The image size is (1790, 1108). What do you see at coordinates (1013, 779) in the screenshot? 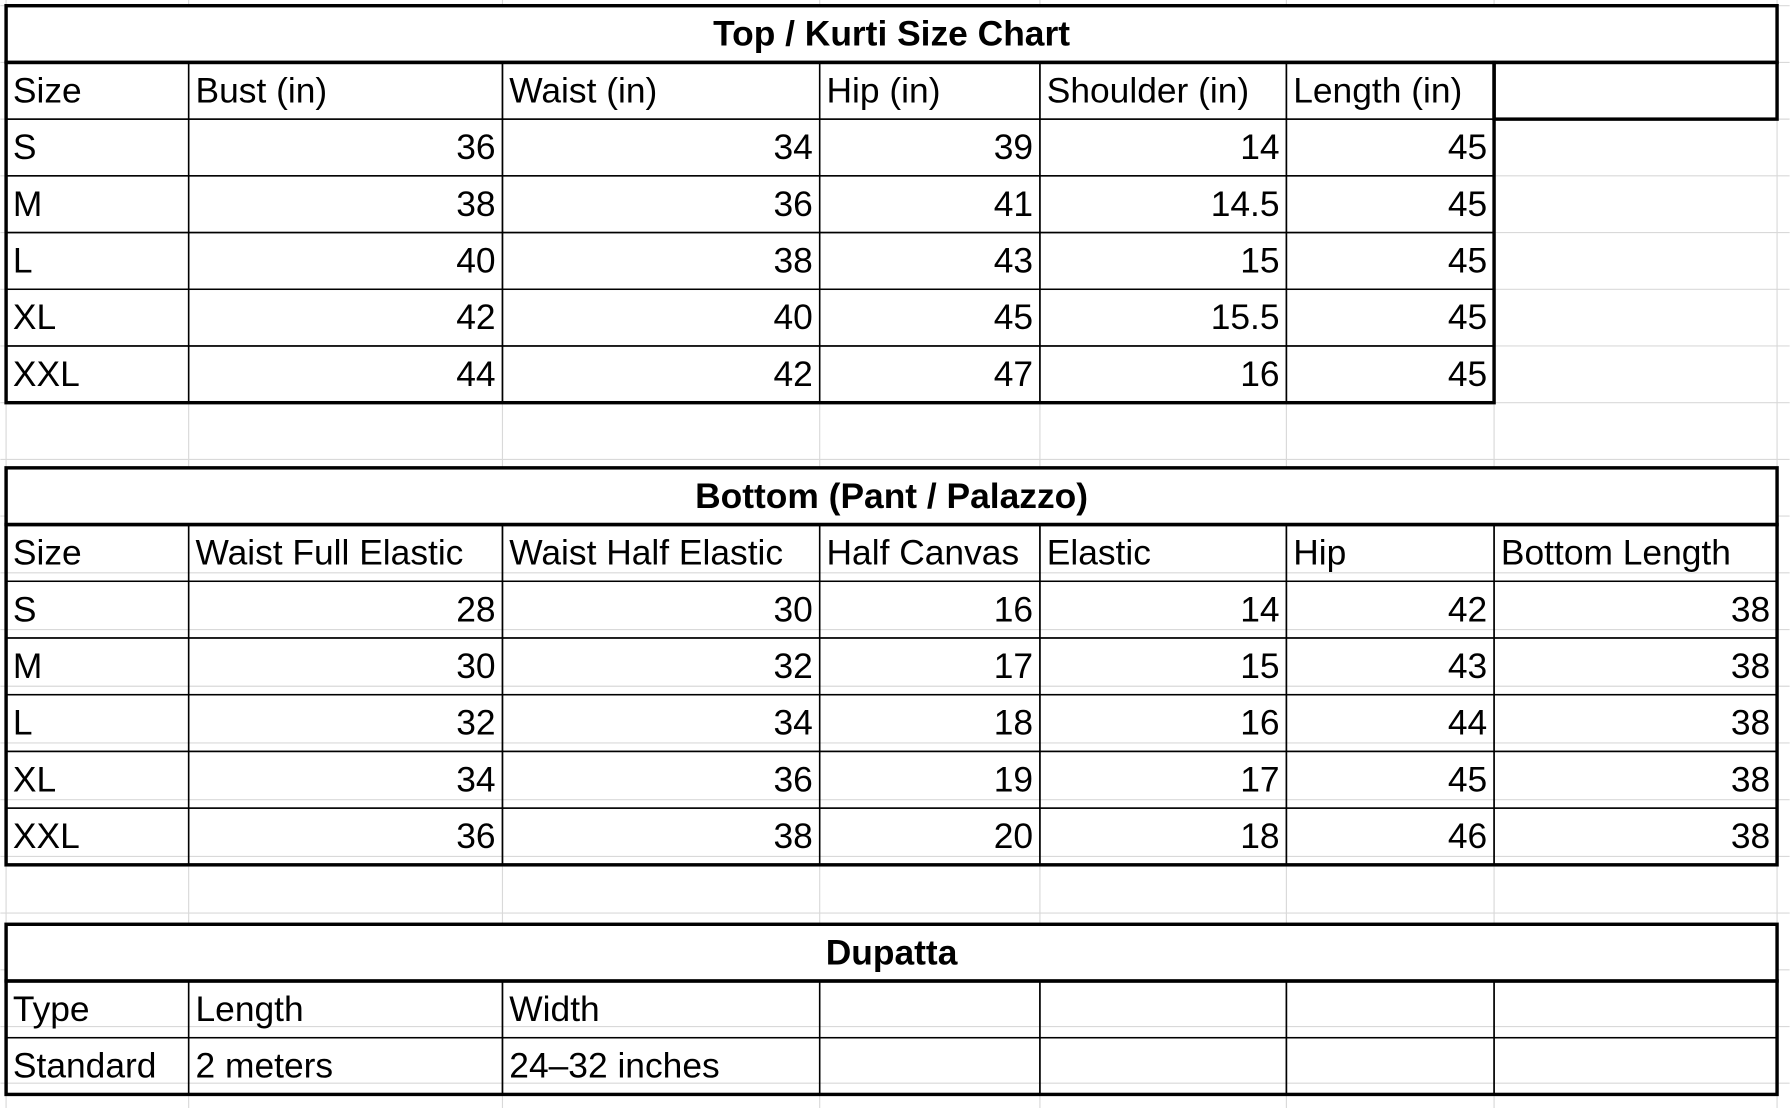
I see `cell-number: 19` at bounding box center [1013, 779].